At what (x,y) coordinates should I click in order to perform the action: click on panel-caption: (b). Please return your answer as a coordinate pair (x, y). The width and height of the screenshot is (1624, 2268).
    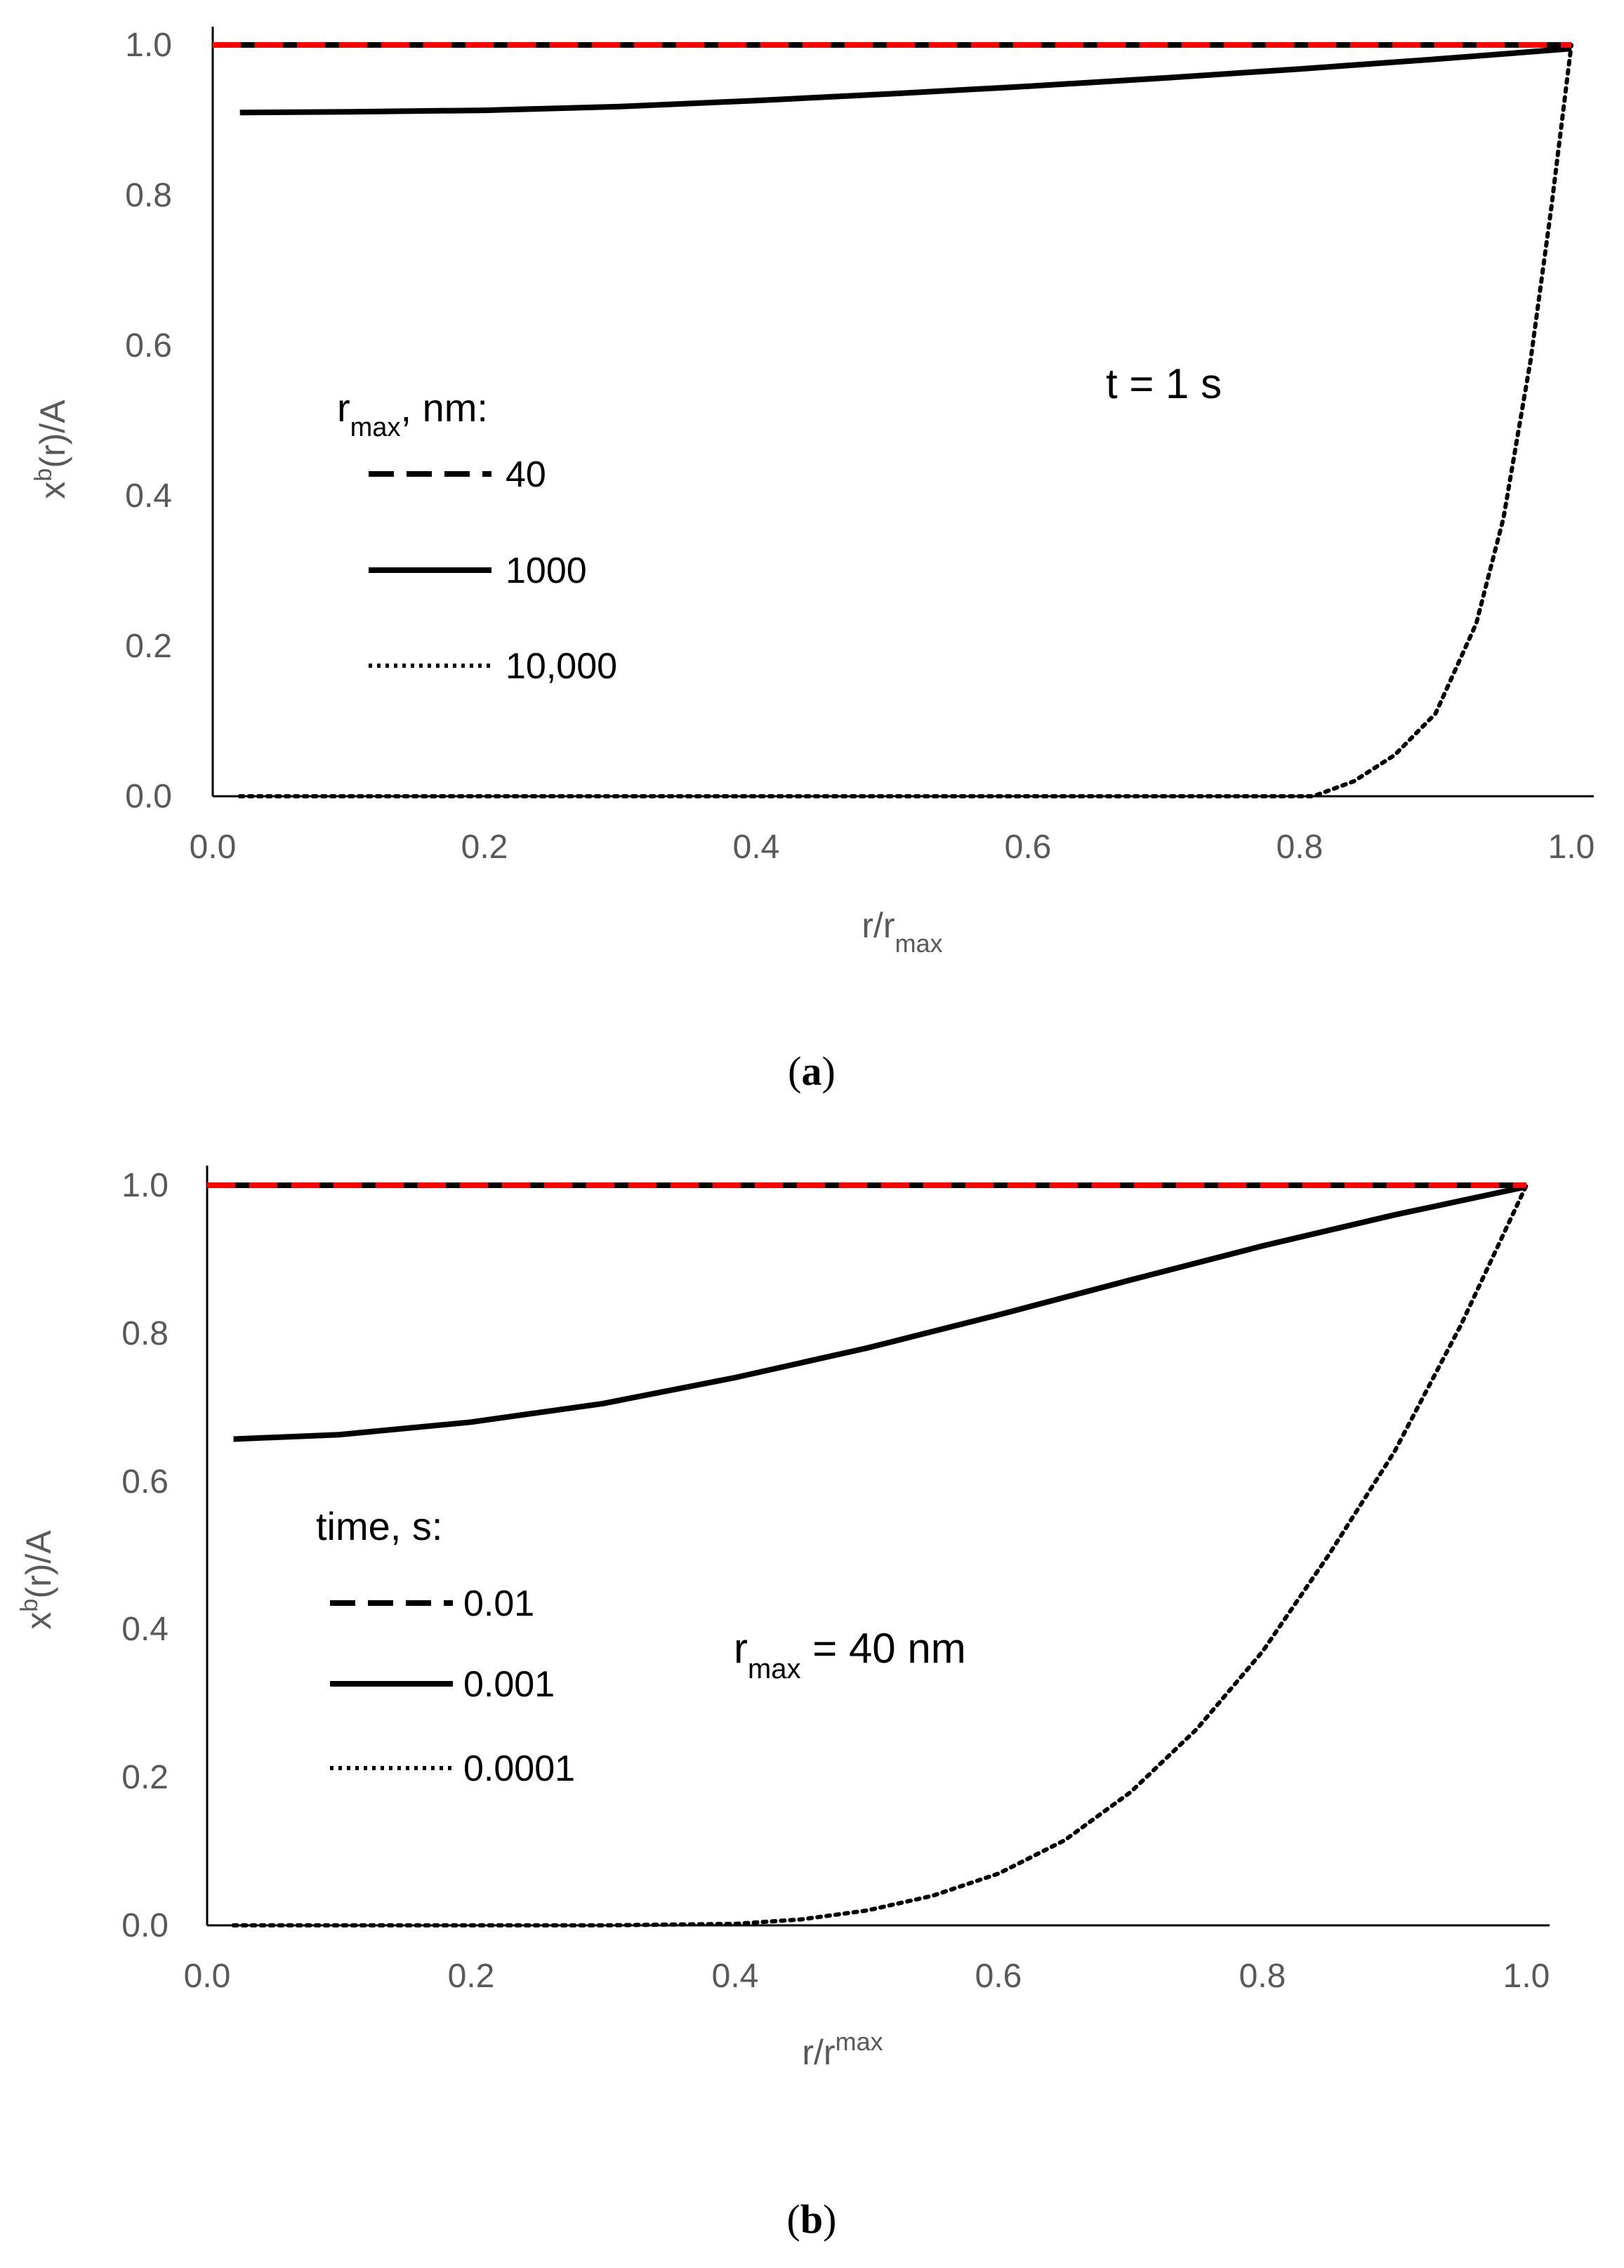
    Looking at the image, I should click on (812, 2219).